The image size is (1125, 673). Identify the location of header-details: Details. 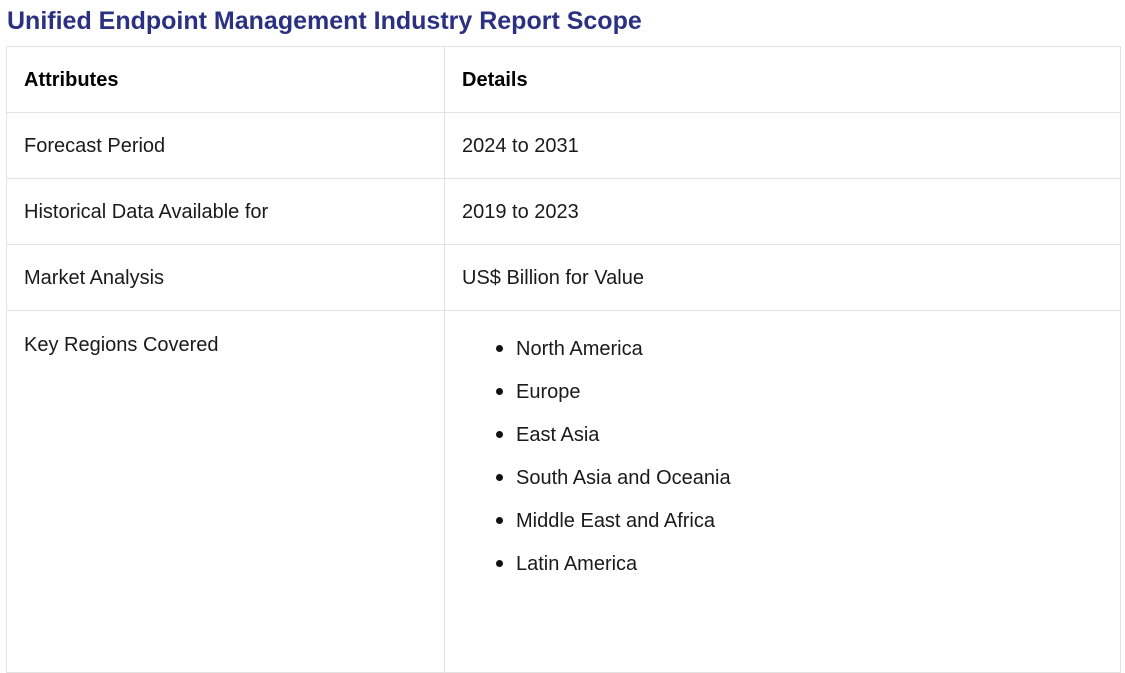
(782, 79).